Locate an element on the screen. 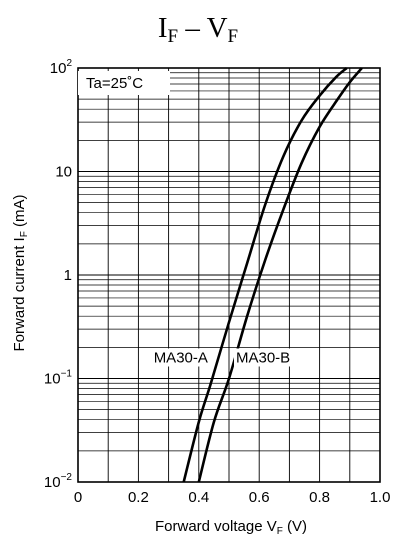 The width and height of the screenshot is (396, 542). condition-box-bg is located at coordinates (124, 83).